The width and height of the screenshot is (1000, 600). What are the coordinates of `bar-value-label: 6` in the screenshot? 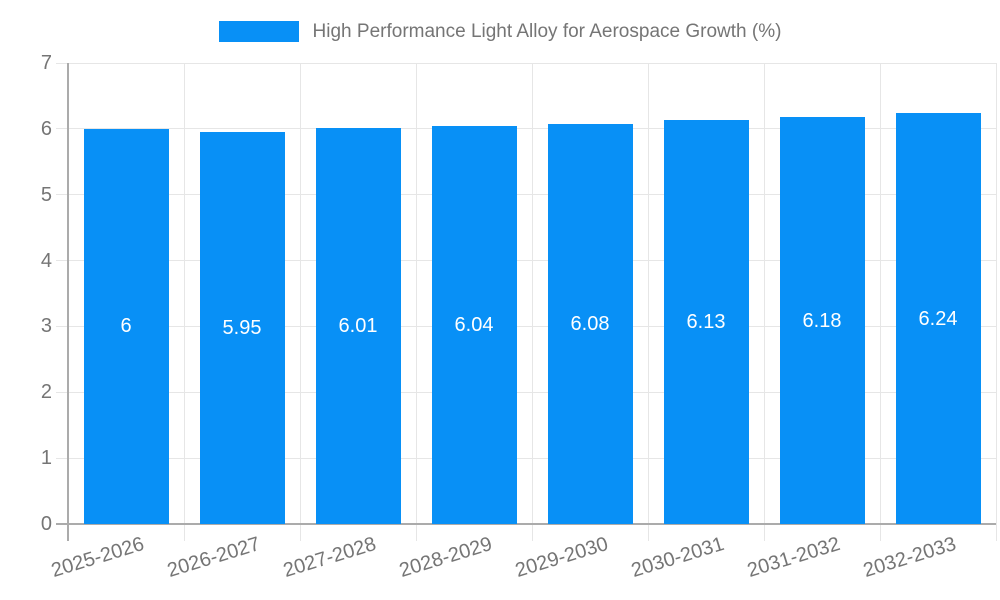 It's located at (126, 326).